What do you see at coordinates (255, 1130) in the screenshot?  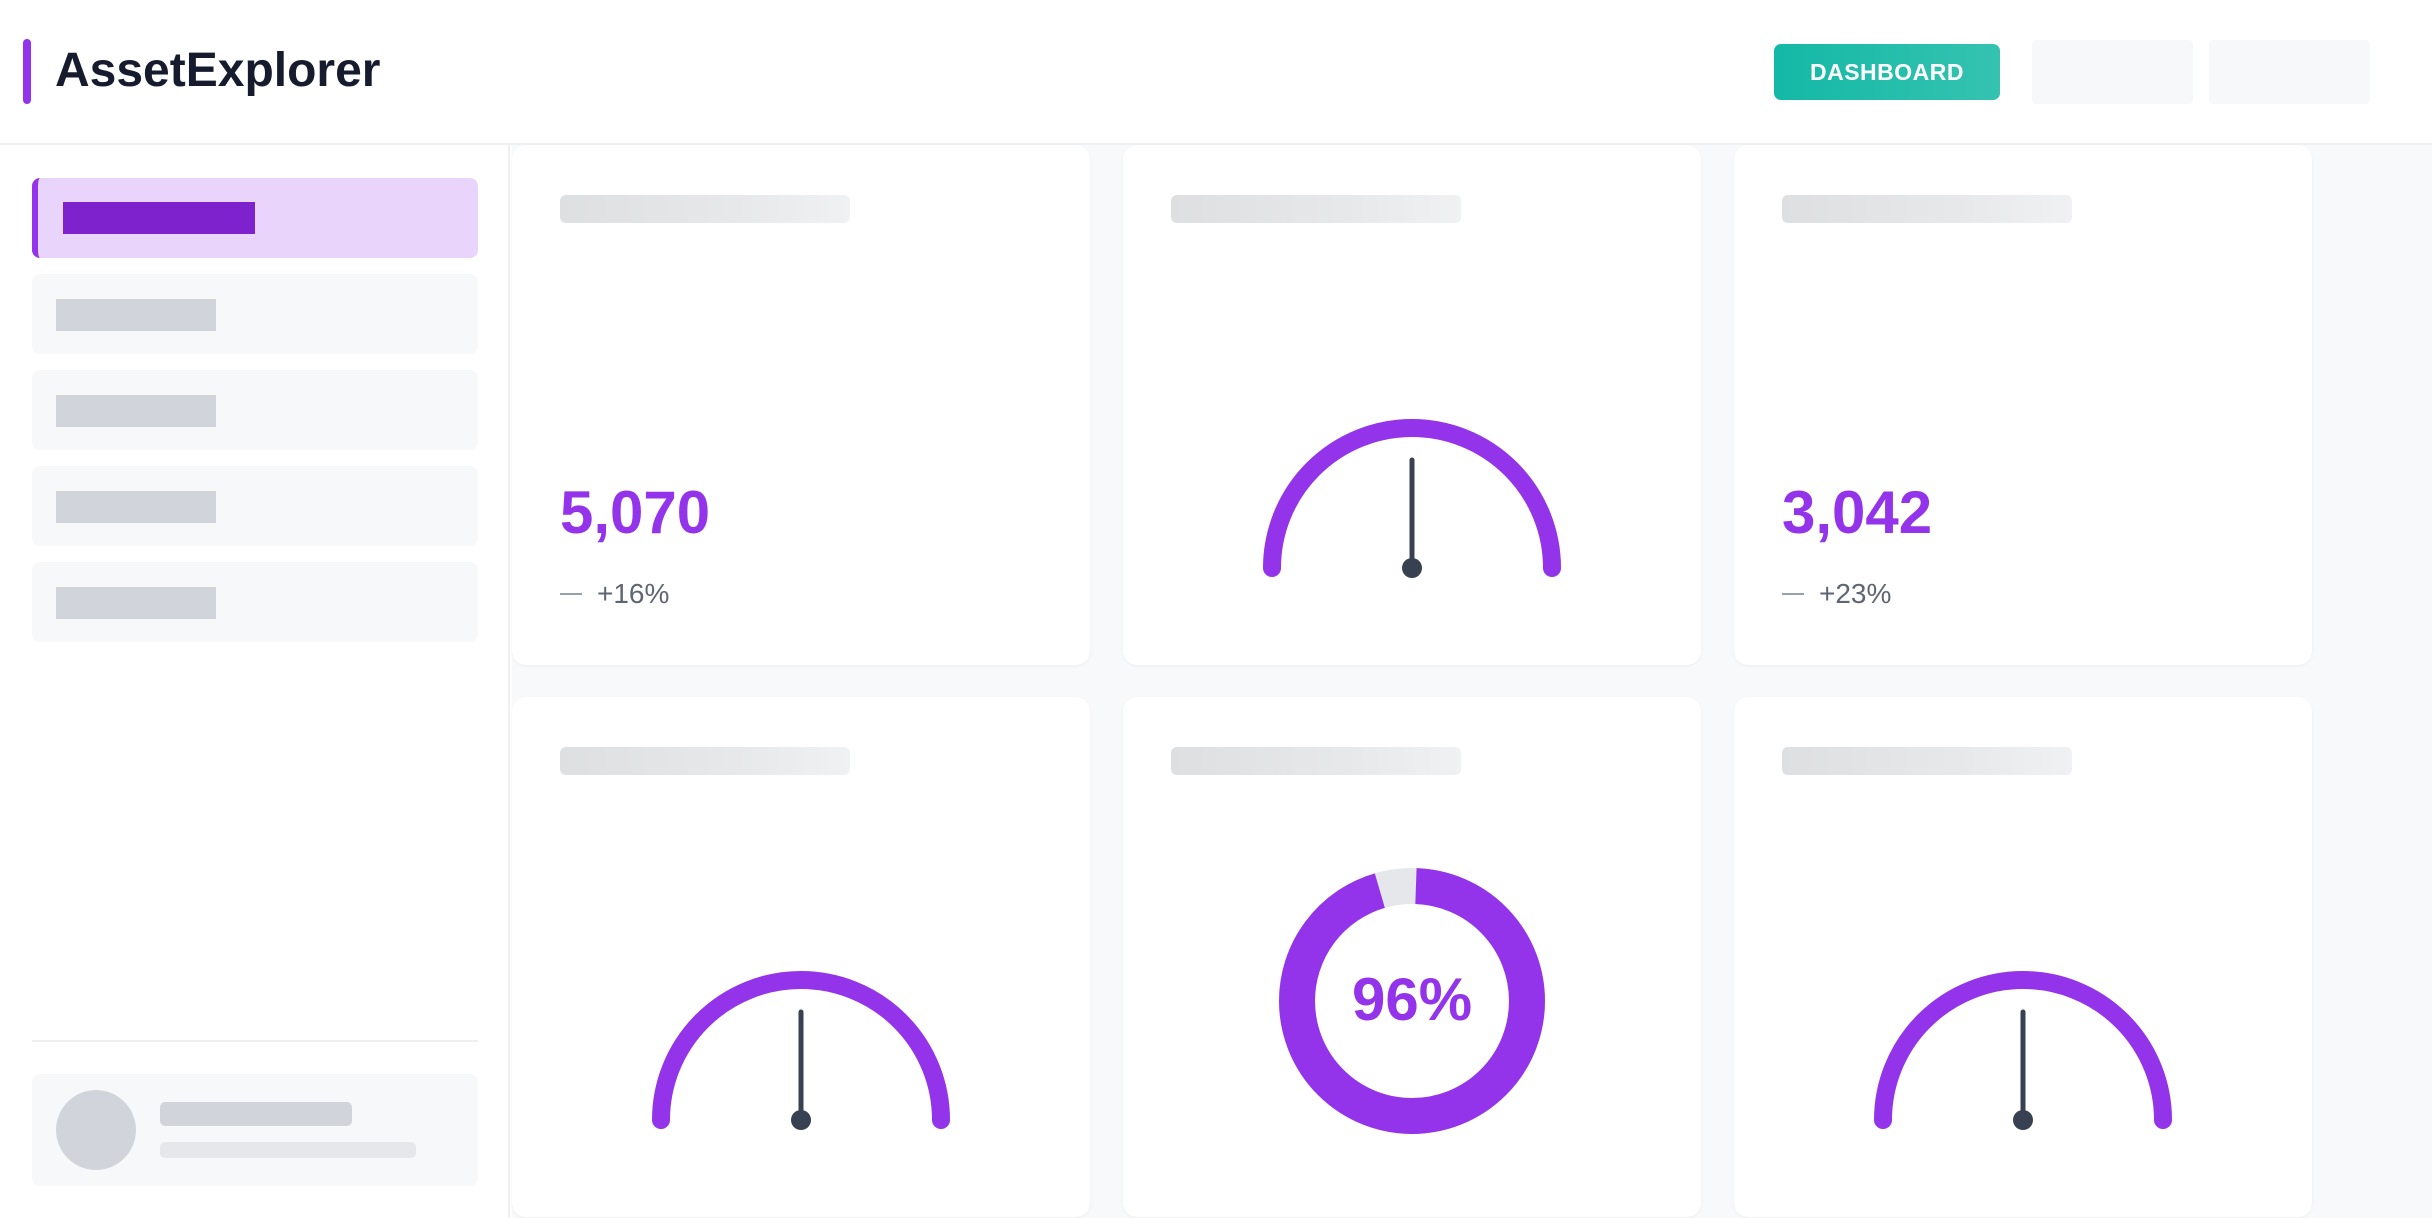 I see `user-profile-card` at bounding box center [255, 1130].